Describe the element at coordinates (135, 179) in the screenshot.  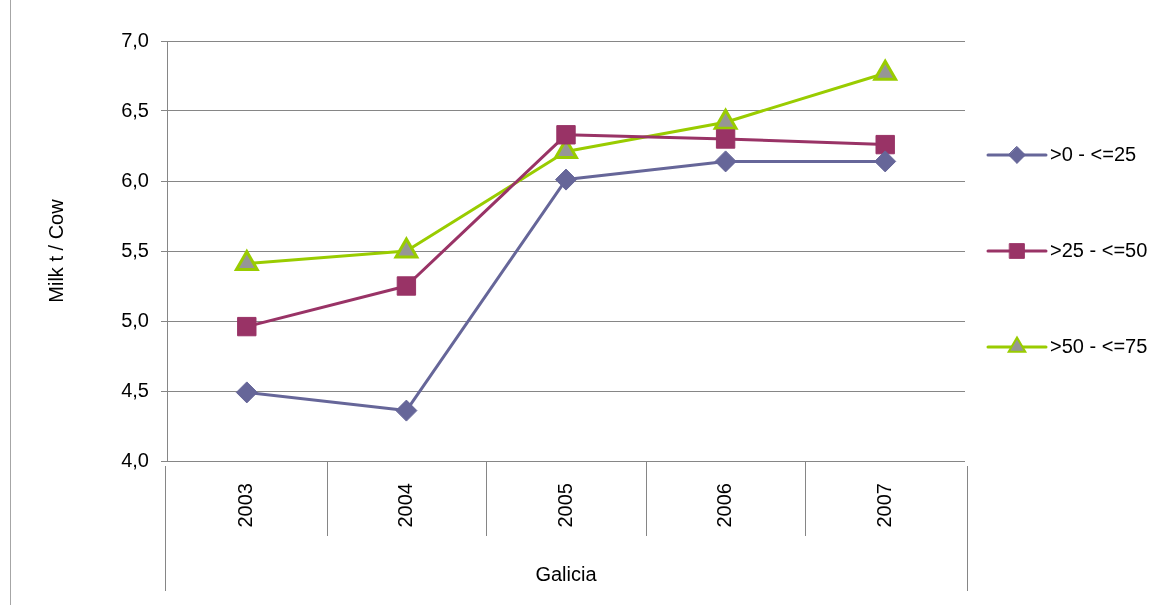
I see `y-tick-label: 6,0` at that location.